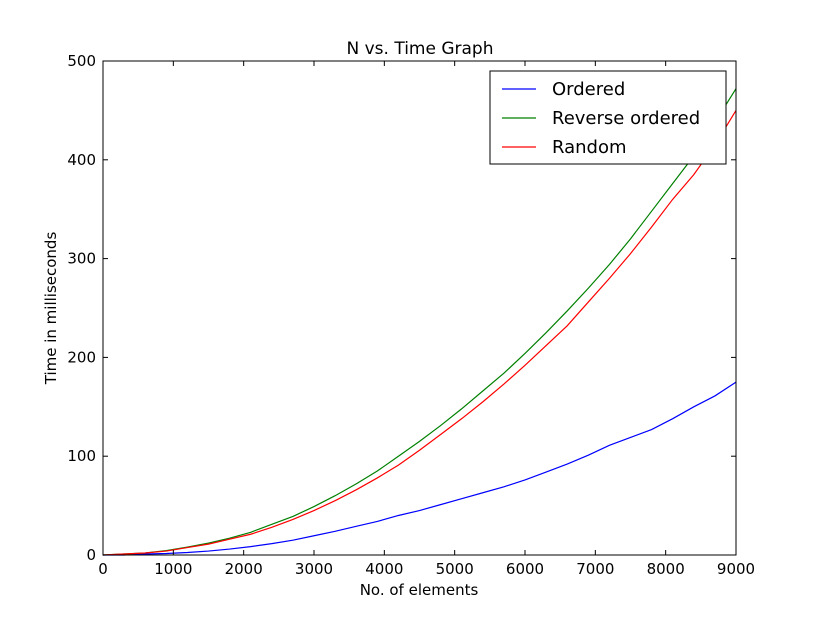  Describe the element at coordinates (81, 61) in the screenshot. I see `y-tick-label: 500` at that location.